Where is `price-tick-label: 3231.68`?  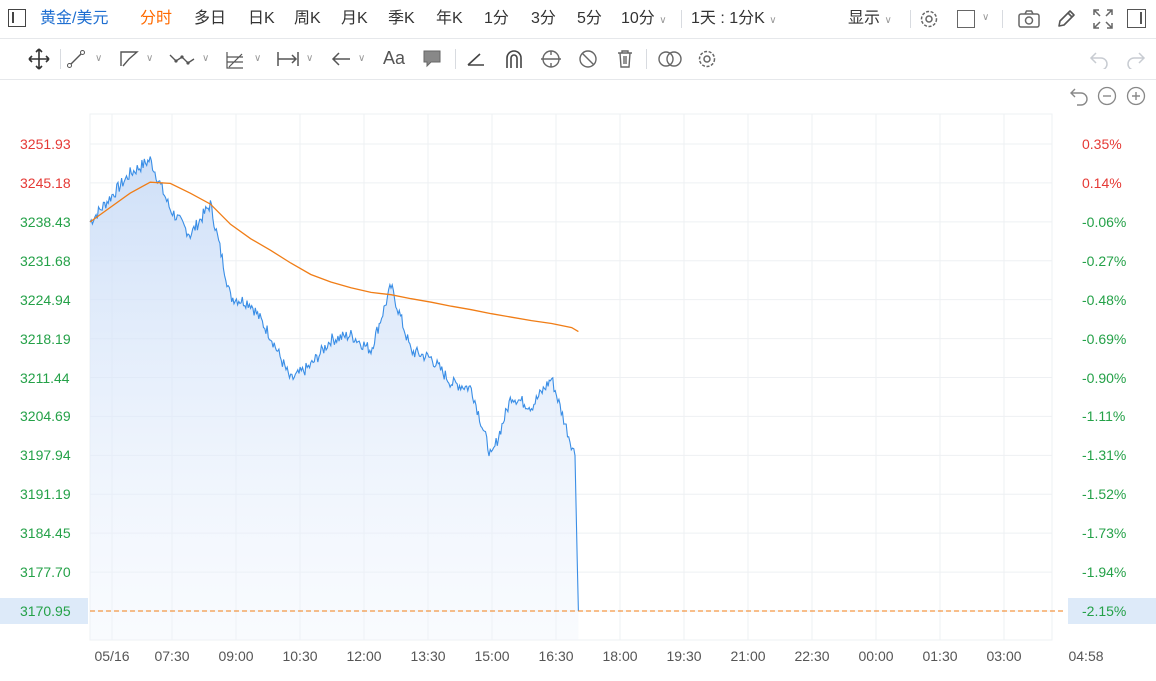
price-tick-label: 3231.68 is located at coordinates (45, 260).